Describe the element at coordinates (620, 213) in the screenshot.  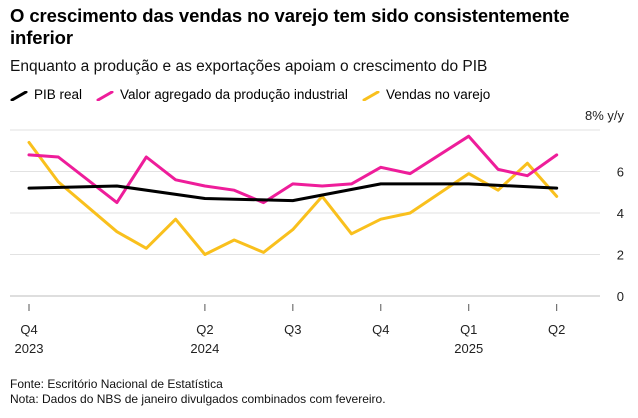
I see `y-tick-label-4: 4` at that location.